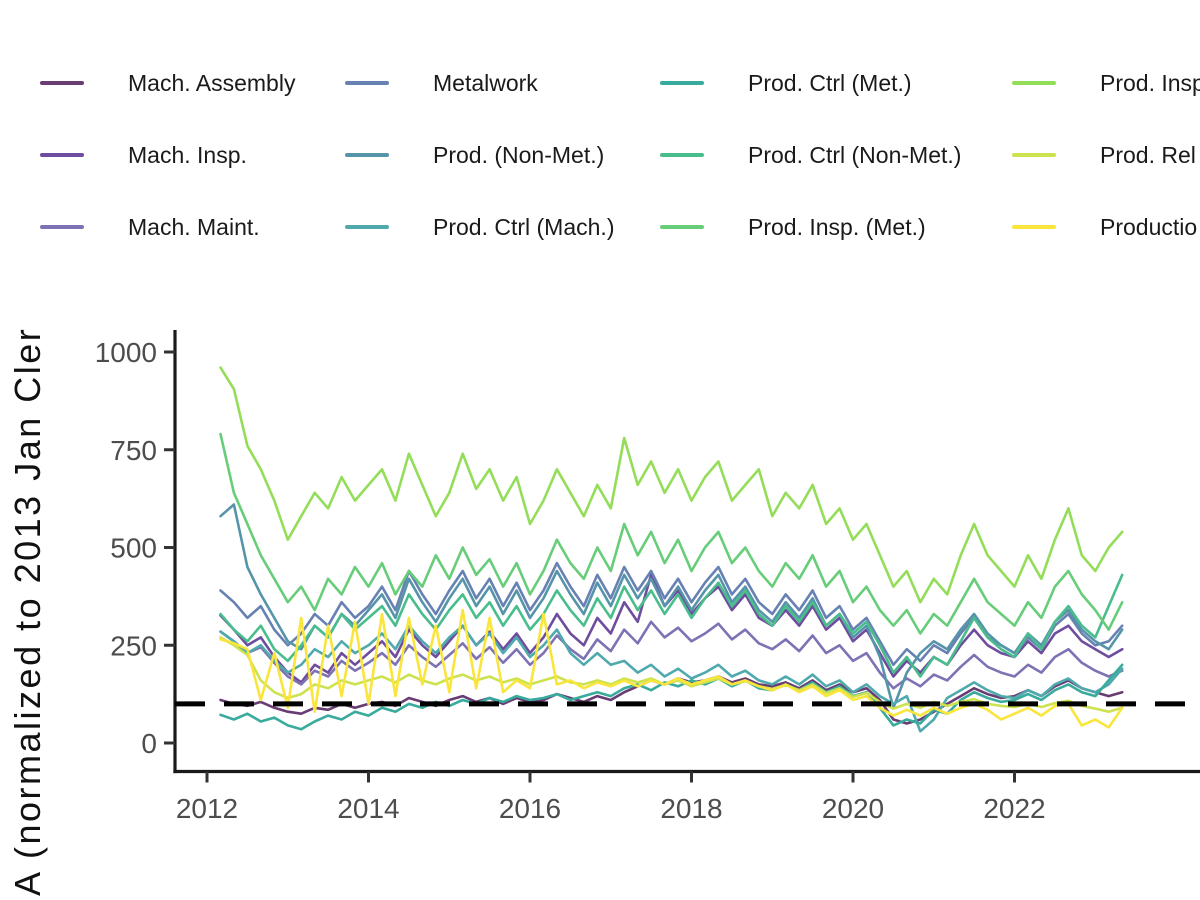 The width and height of the screenshot is (1200, 900). I want to click on legend-item-mach-assembly: Mach. Assembly, so click(167, 83).